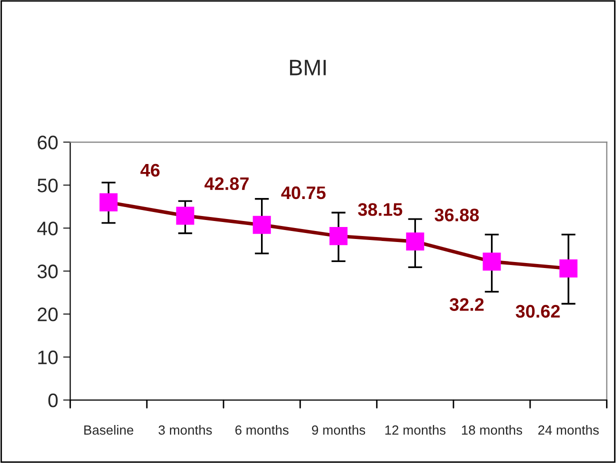  What do you see at coordinates (380, 209) in the screenshot?
I see `data-label: 38.15` at bounding box center [380, 209].